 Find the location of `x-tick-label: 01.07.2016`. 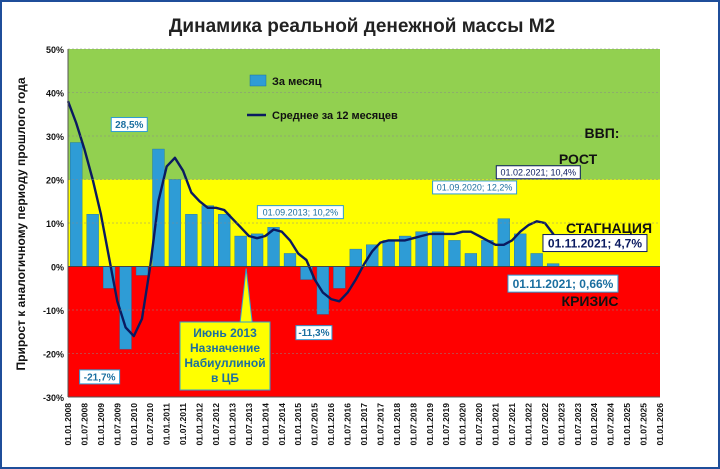

x-tick-label: 01.07.2016 is located at coordinates (348, 424).